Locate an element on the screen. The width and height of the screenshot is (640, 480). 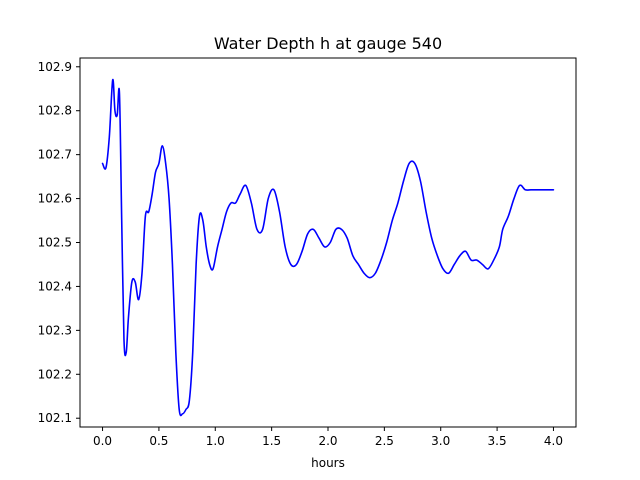
y-tick-label: 102.3 is located at coordinates (55, 330).